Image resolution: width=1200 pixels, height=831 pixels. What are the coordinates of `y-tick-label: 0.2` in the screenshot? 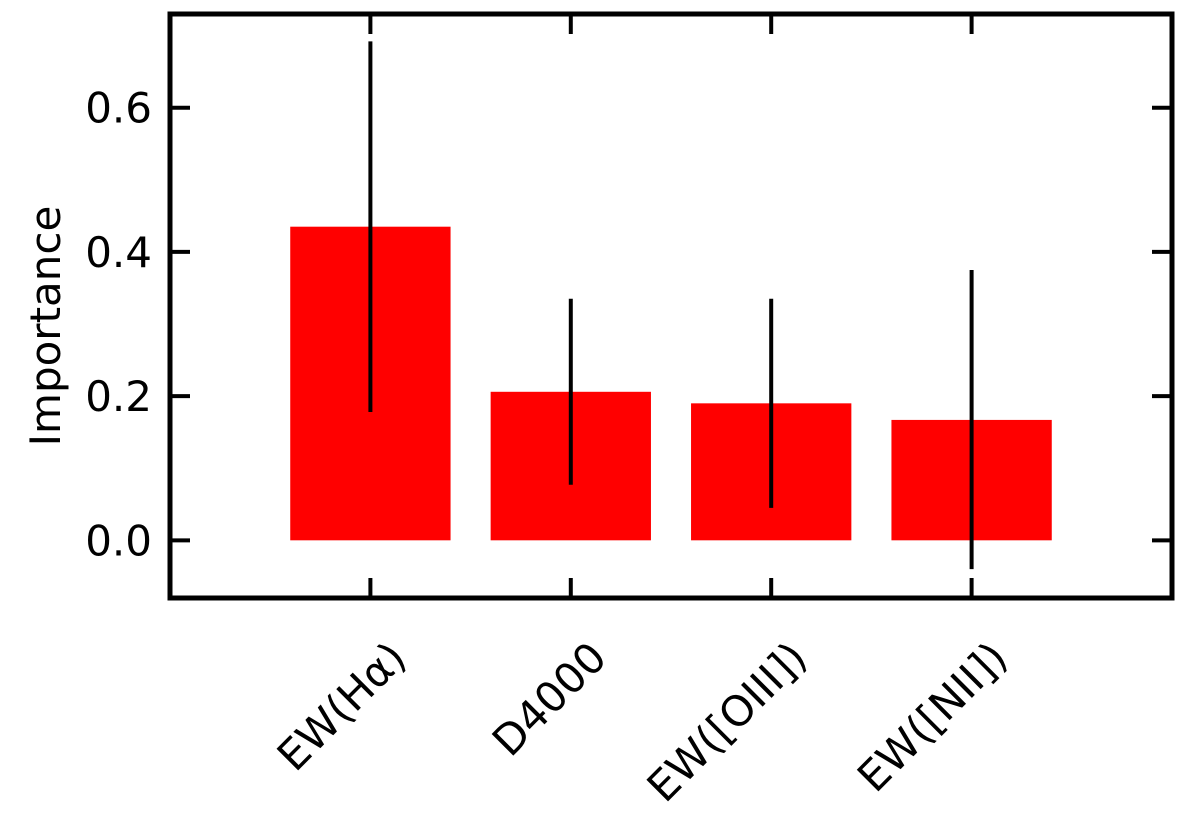 It's located at (118, 396).